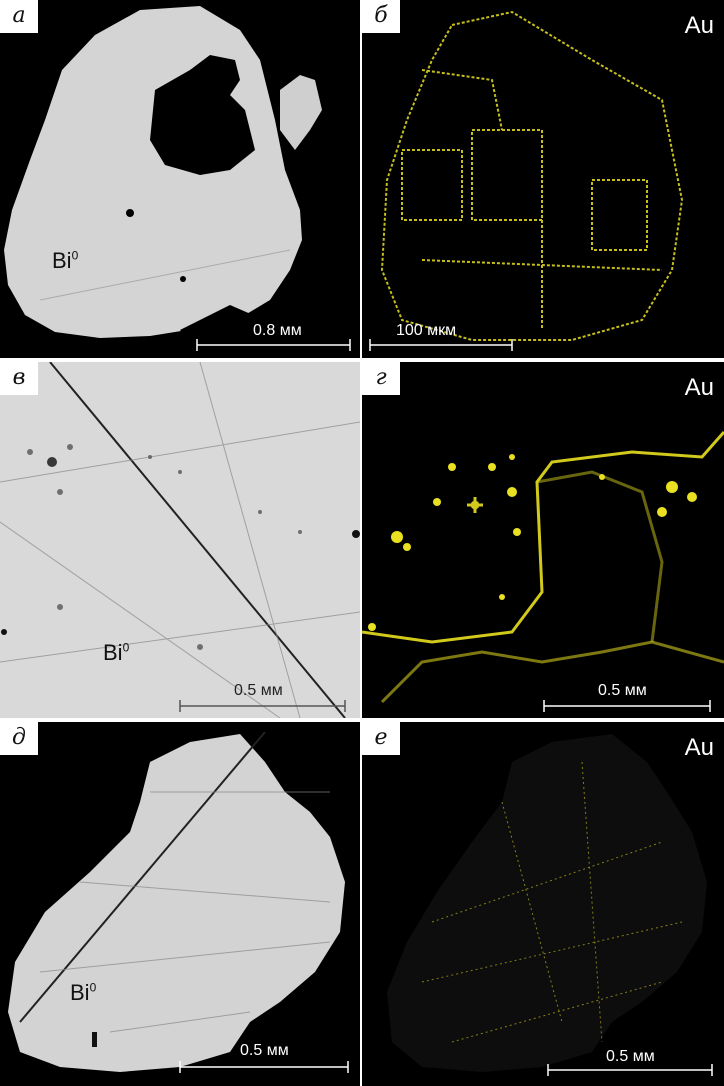 This screenshot has width=724, height=1086. I want to click on scale-label: 0.8 мм, so click(277, 330).